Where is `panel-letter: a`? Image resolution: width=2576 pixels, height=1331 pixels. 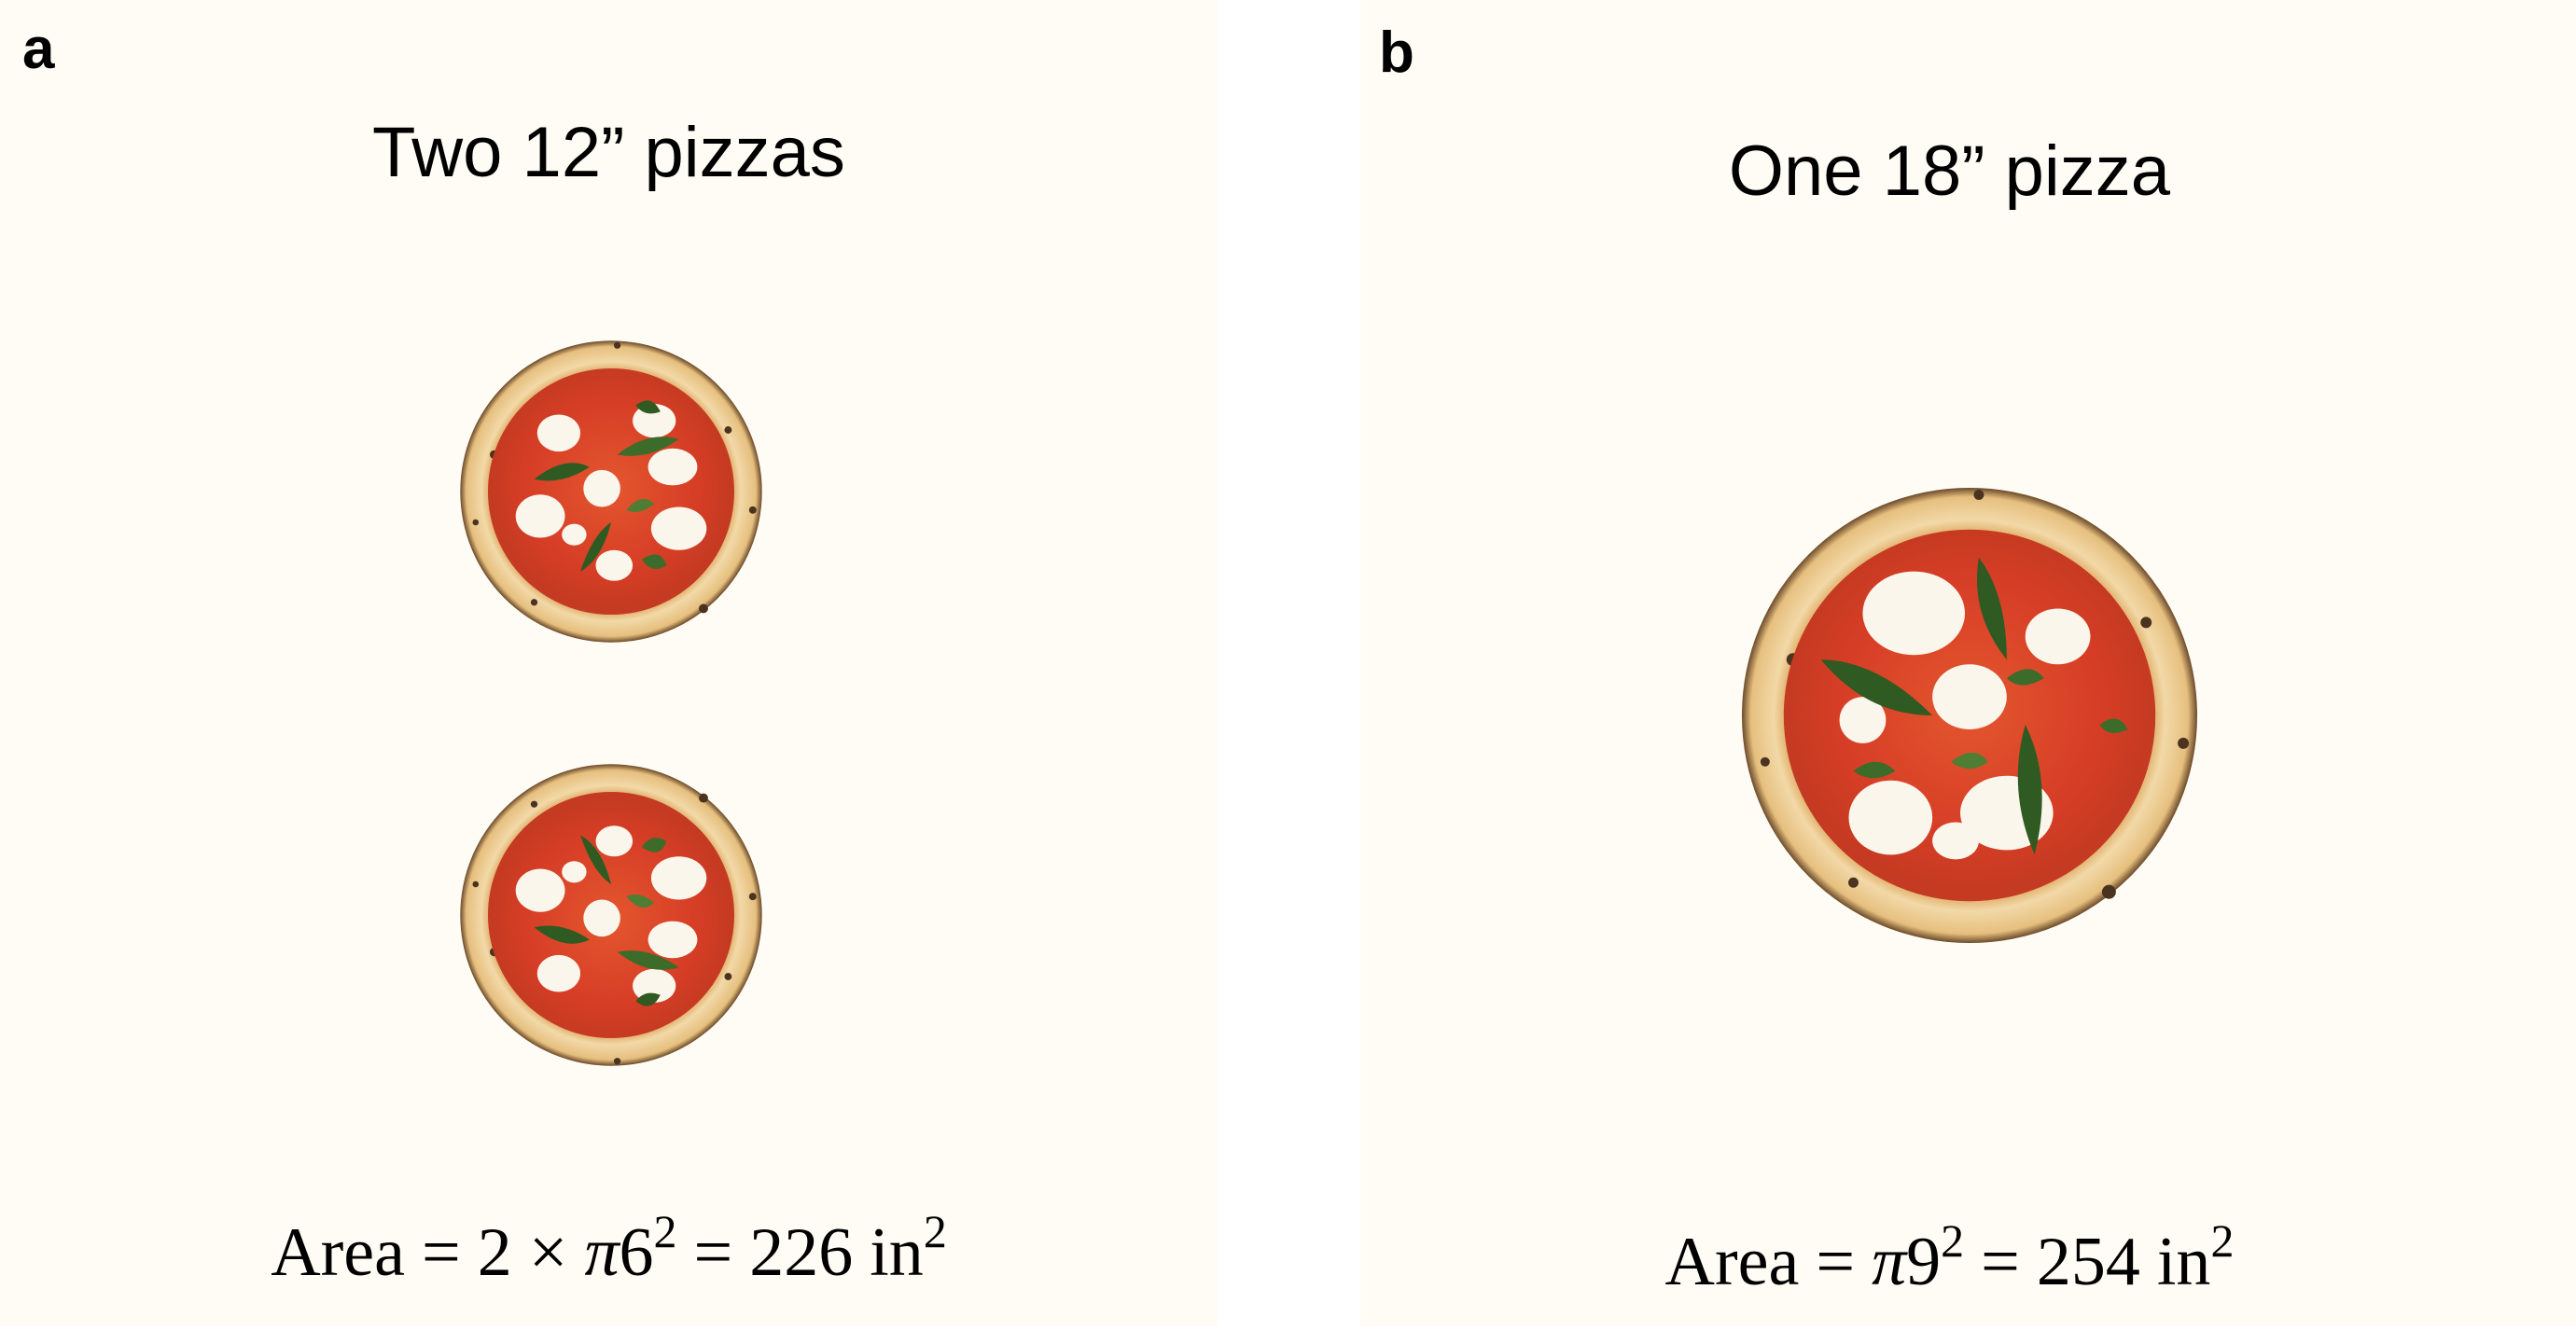
panel-letter: a is located at coordinates (38, 49).